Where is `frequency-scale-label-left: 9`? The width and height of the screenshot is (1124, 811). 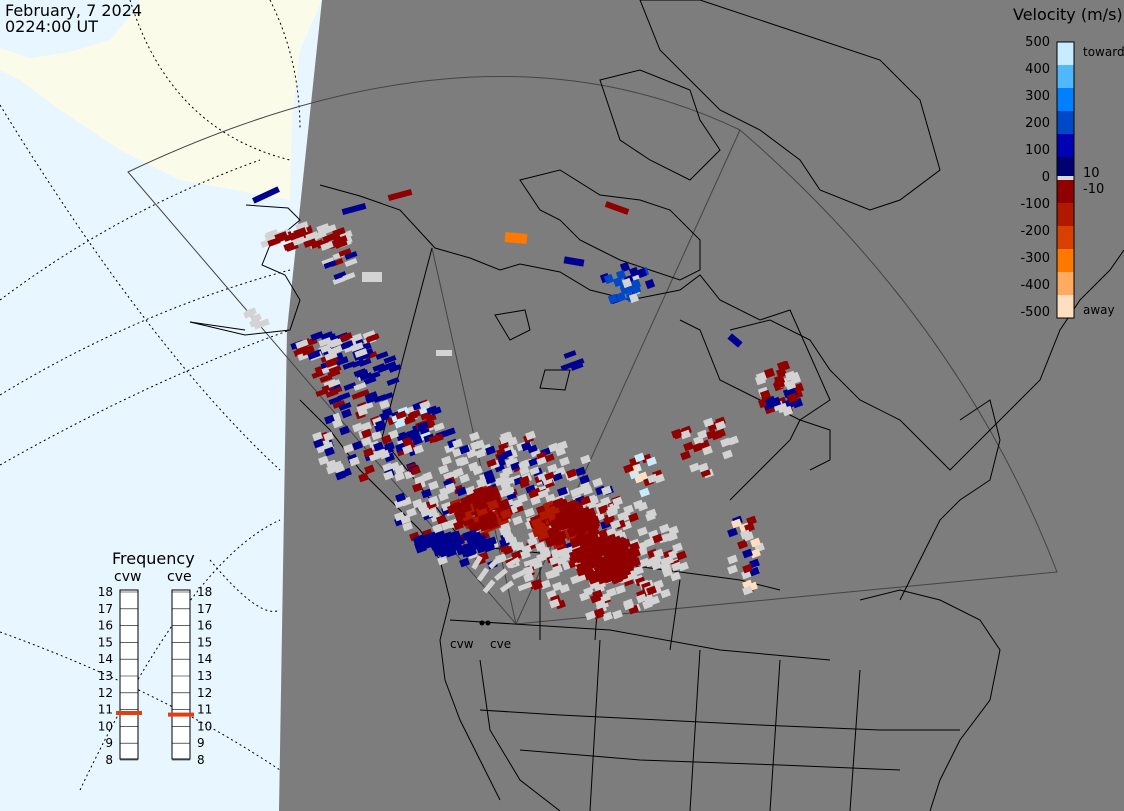 frequency-scale-label-left: 9 is located at coordinates (109, 743).